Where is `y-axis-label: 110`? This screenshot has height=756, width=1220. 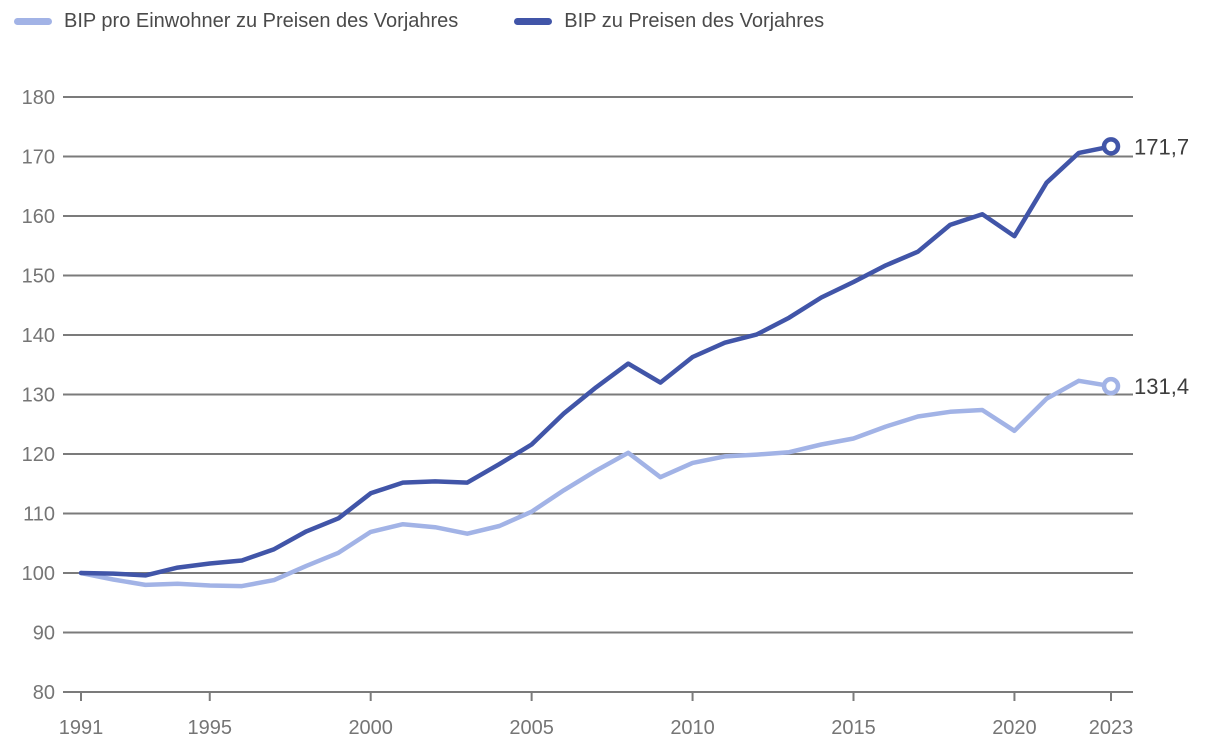
y-axis-label: 110 is located at coordinates (39, 515).